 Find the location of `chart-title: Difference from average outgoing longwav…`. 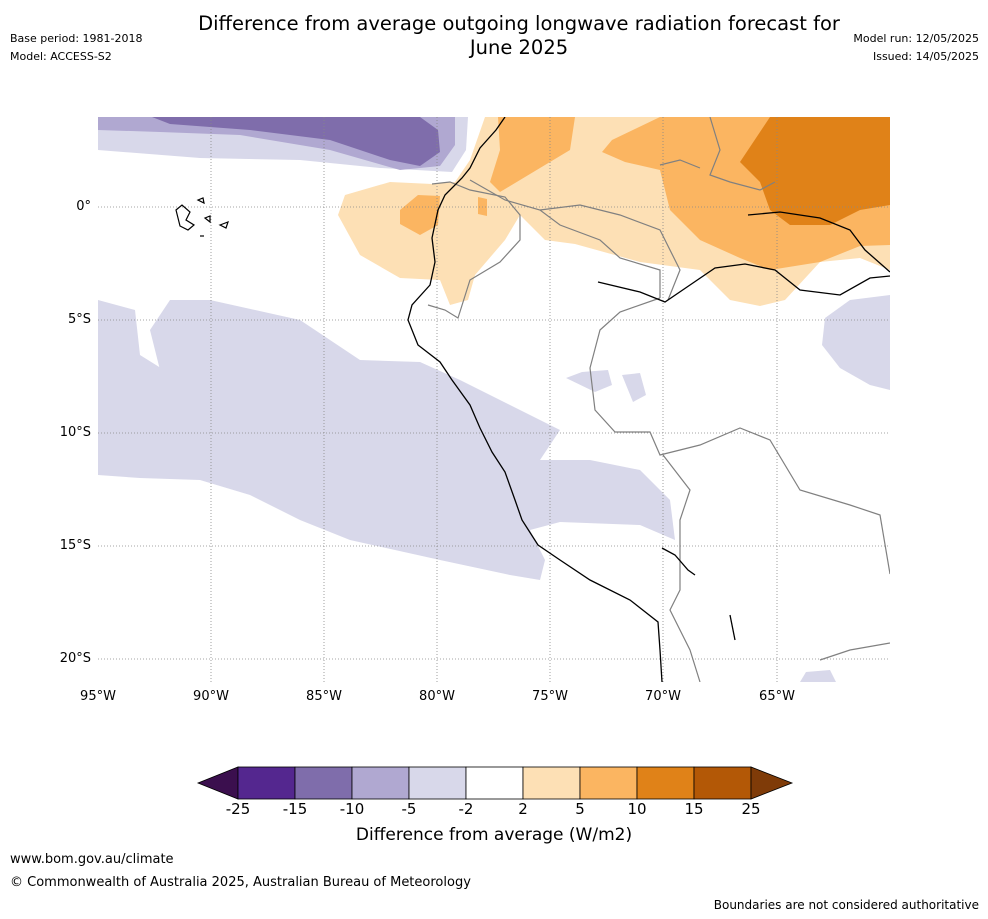

chart-title: Difference from average outgoing longwav… is located at coordinates (519, 35).